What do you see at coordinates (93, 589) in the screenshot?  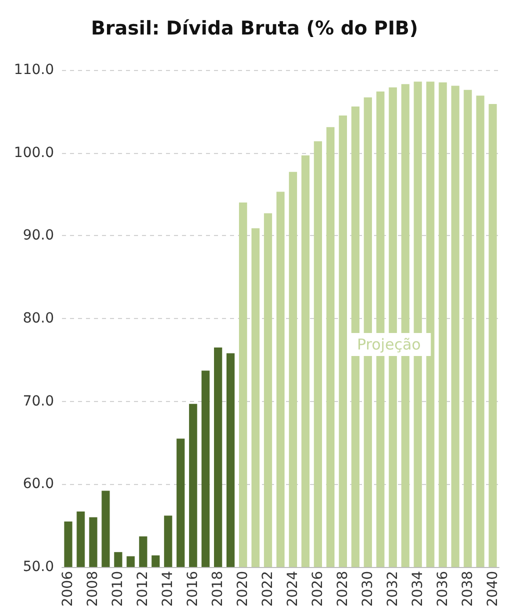 I see `x-tick-label: 2008` at bounding box center [93, 589].